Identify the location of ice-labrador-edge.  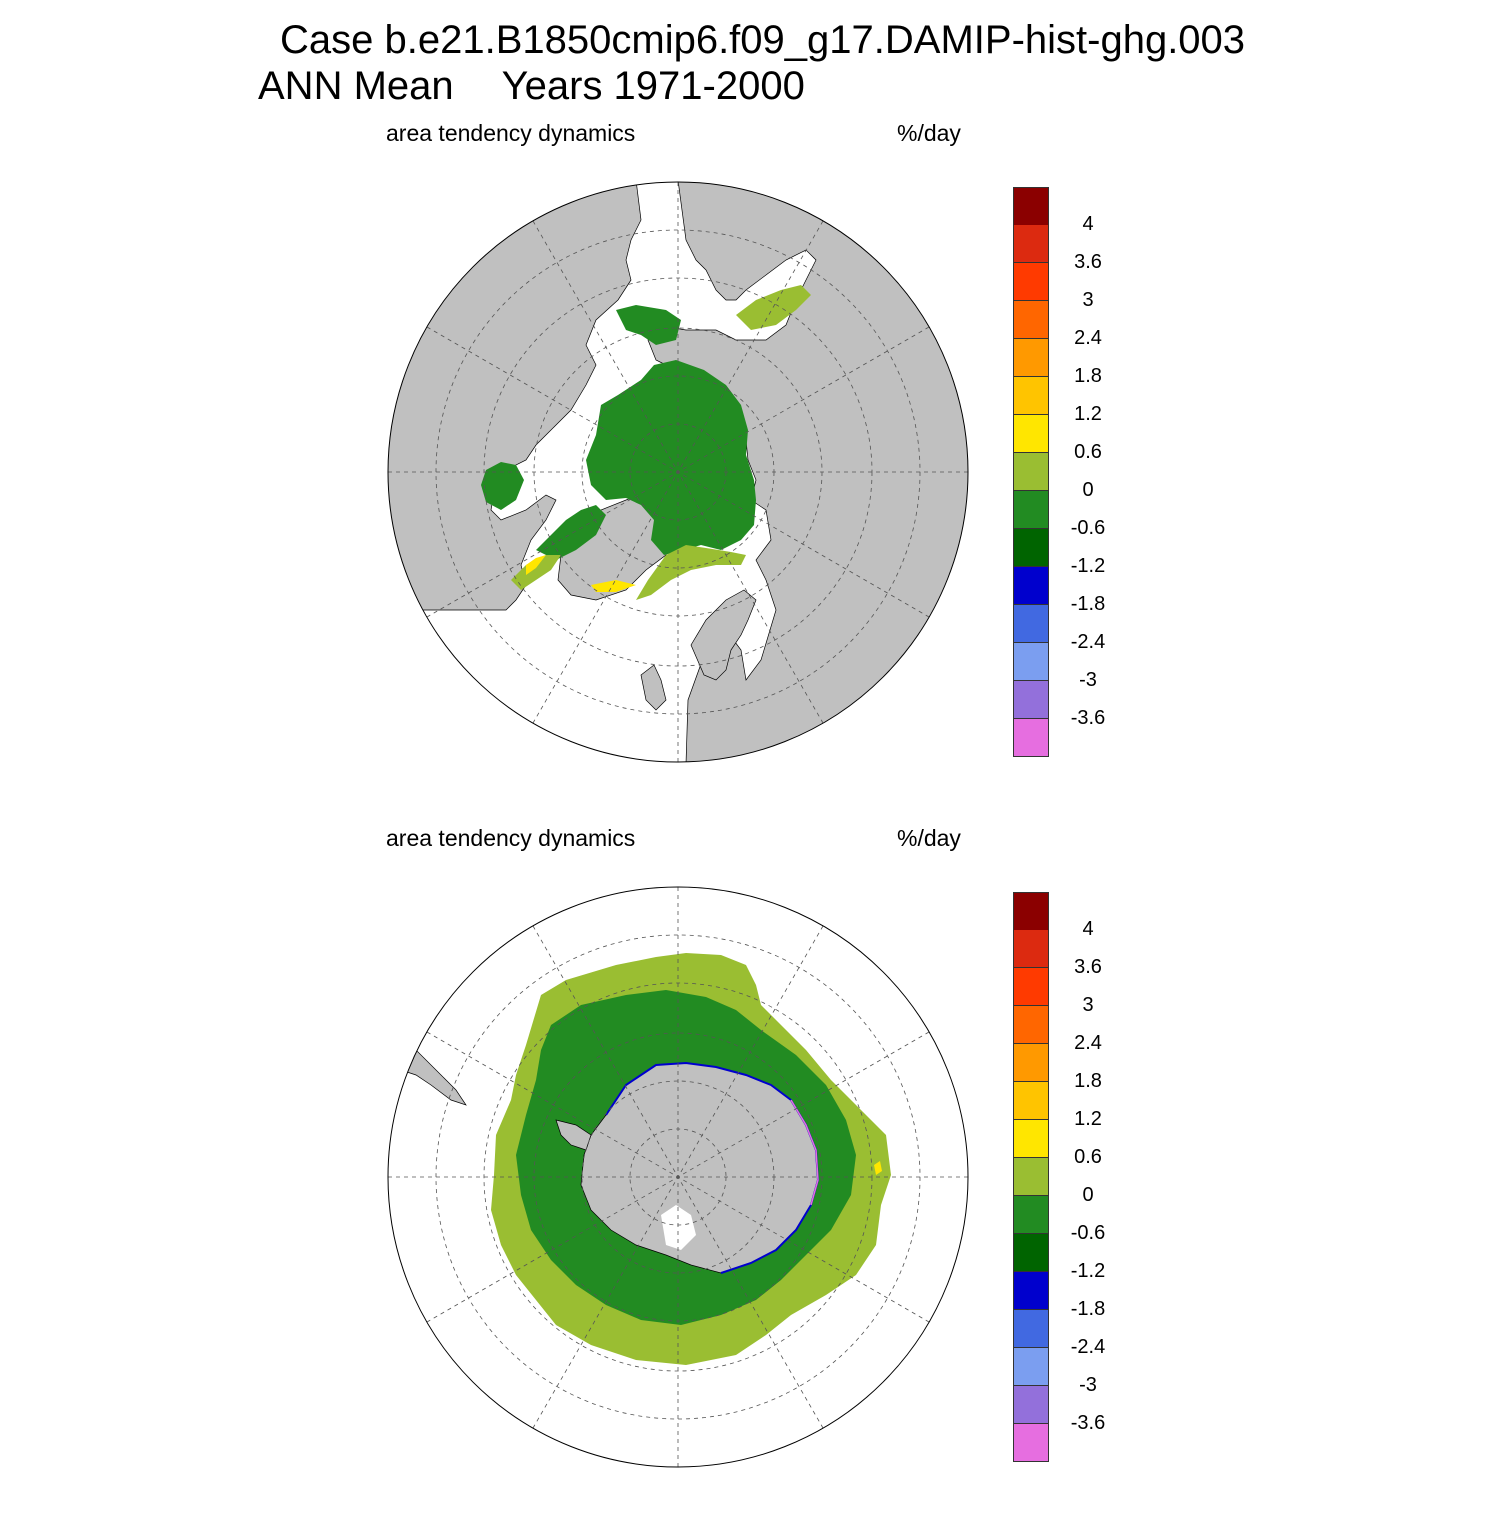
(536, 572).